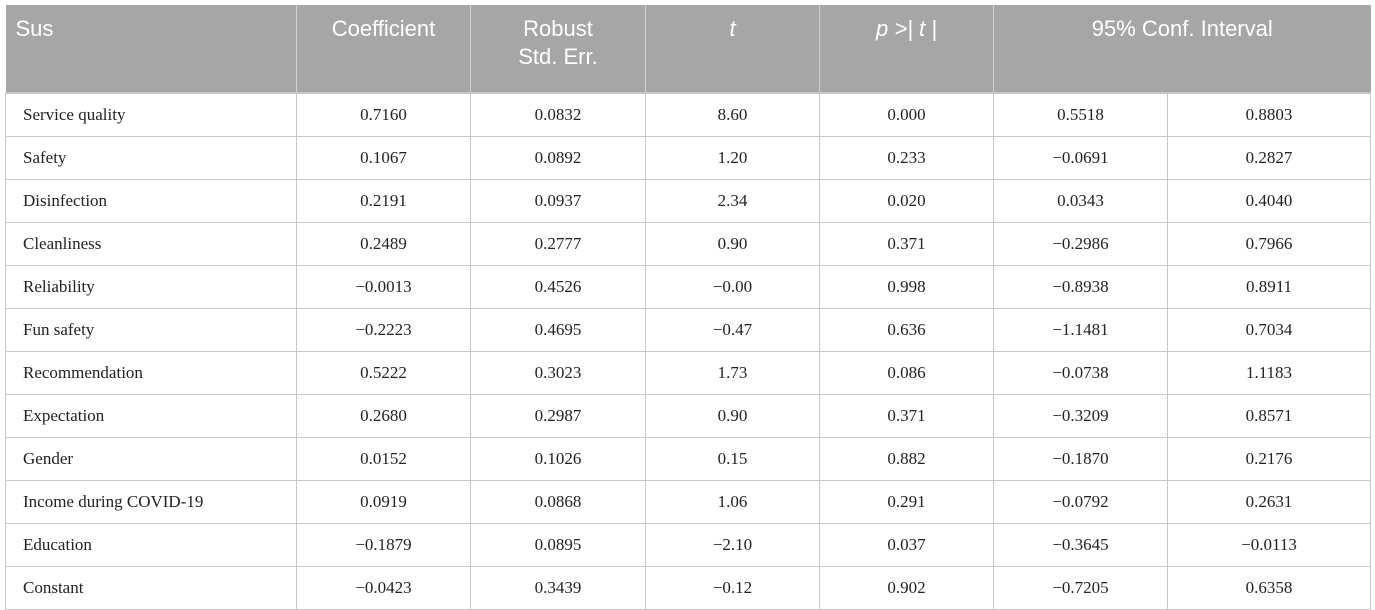 The image size is (1375, 610). I want to click on table-row: Safety 0.1067 0.0892 1.20 0.233 −0.0691 0.2827, so click(688, 158).